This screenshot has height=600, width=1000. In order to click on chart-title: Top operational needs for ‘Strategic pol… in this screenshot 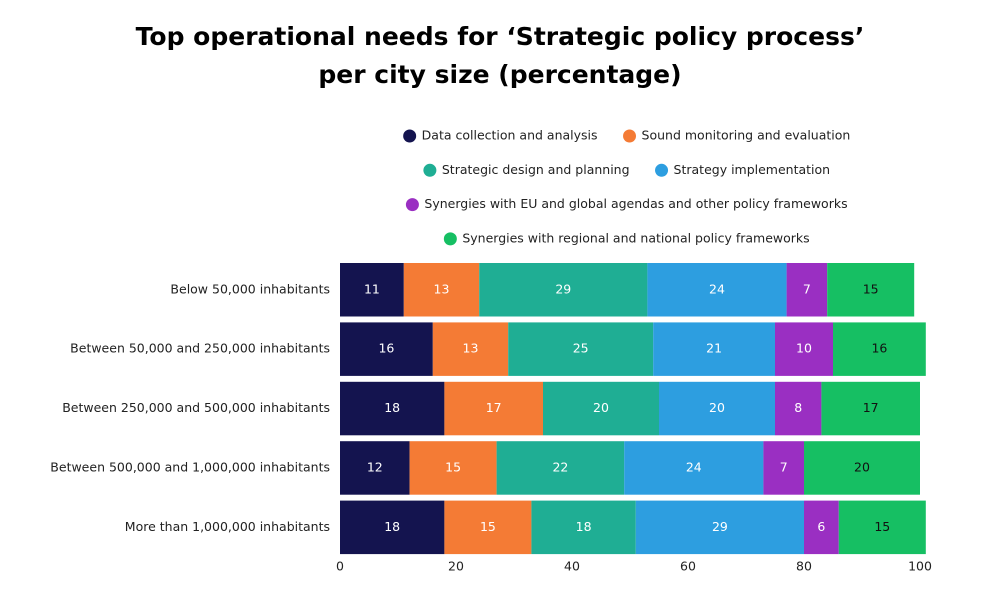, I will do `click(500, 36)`.